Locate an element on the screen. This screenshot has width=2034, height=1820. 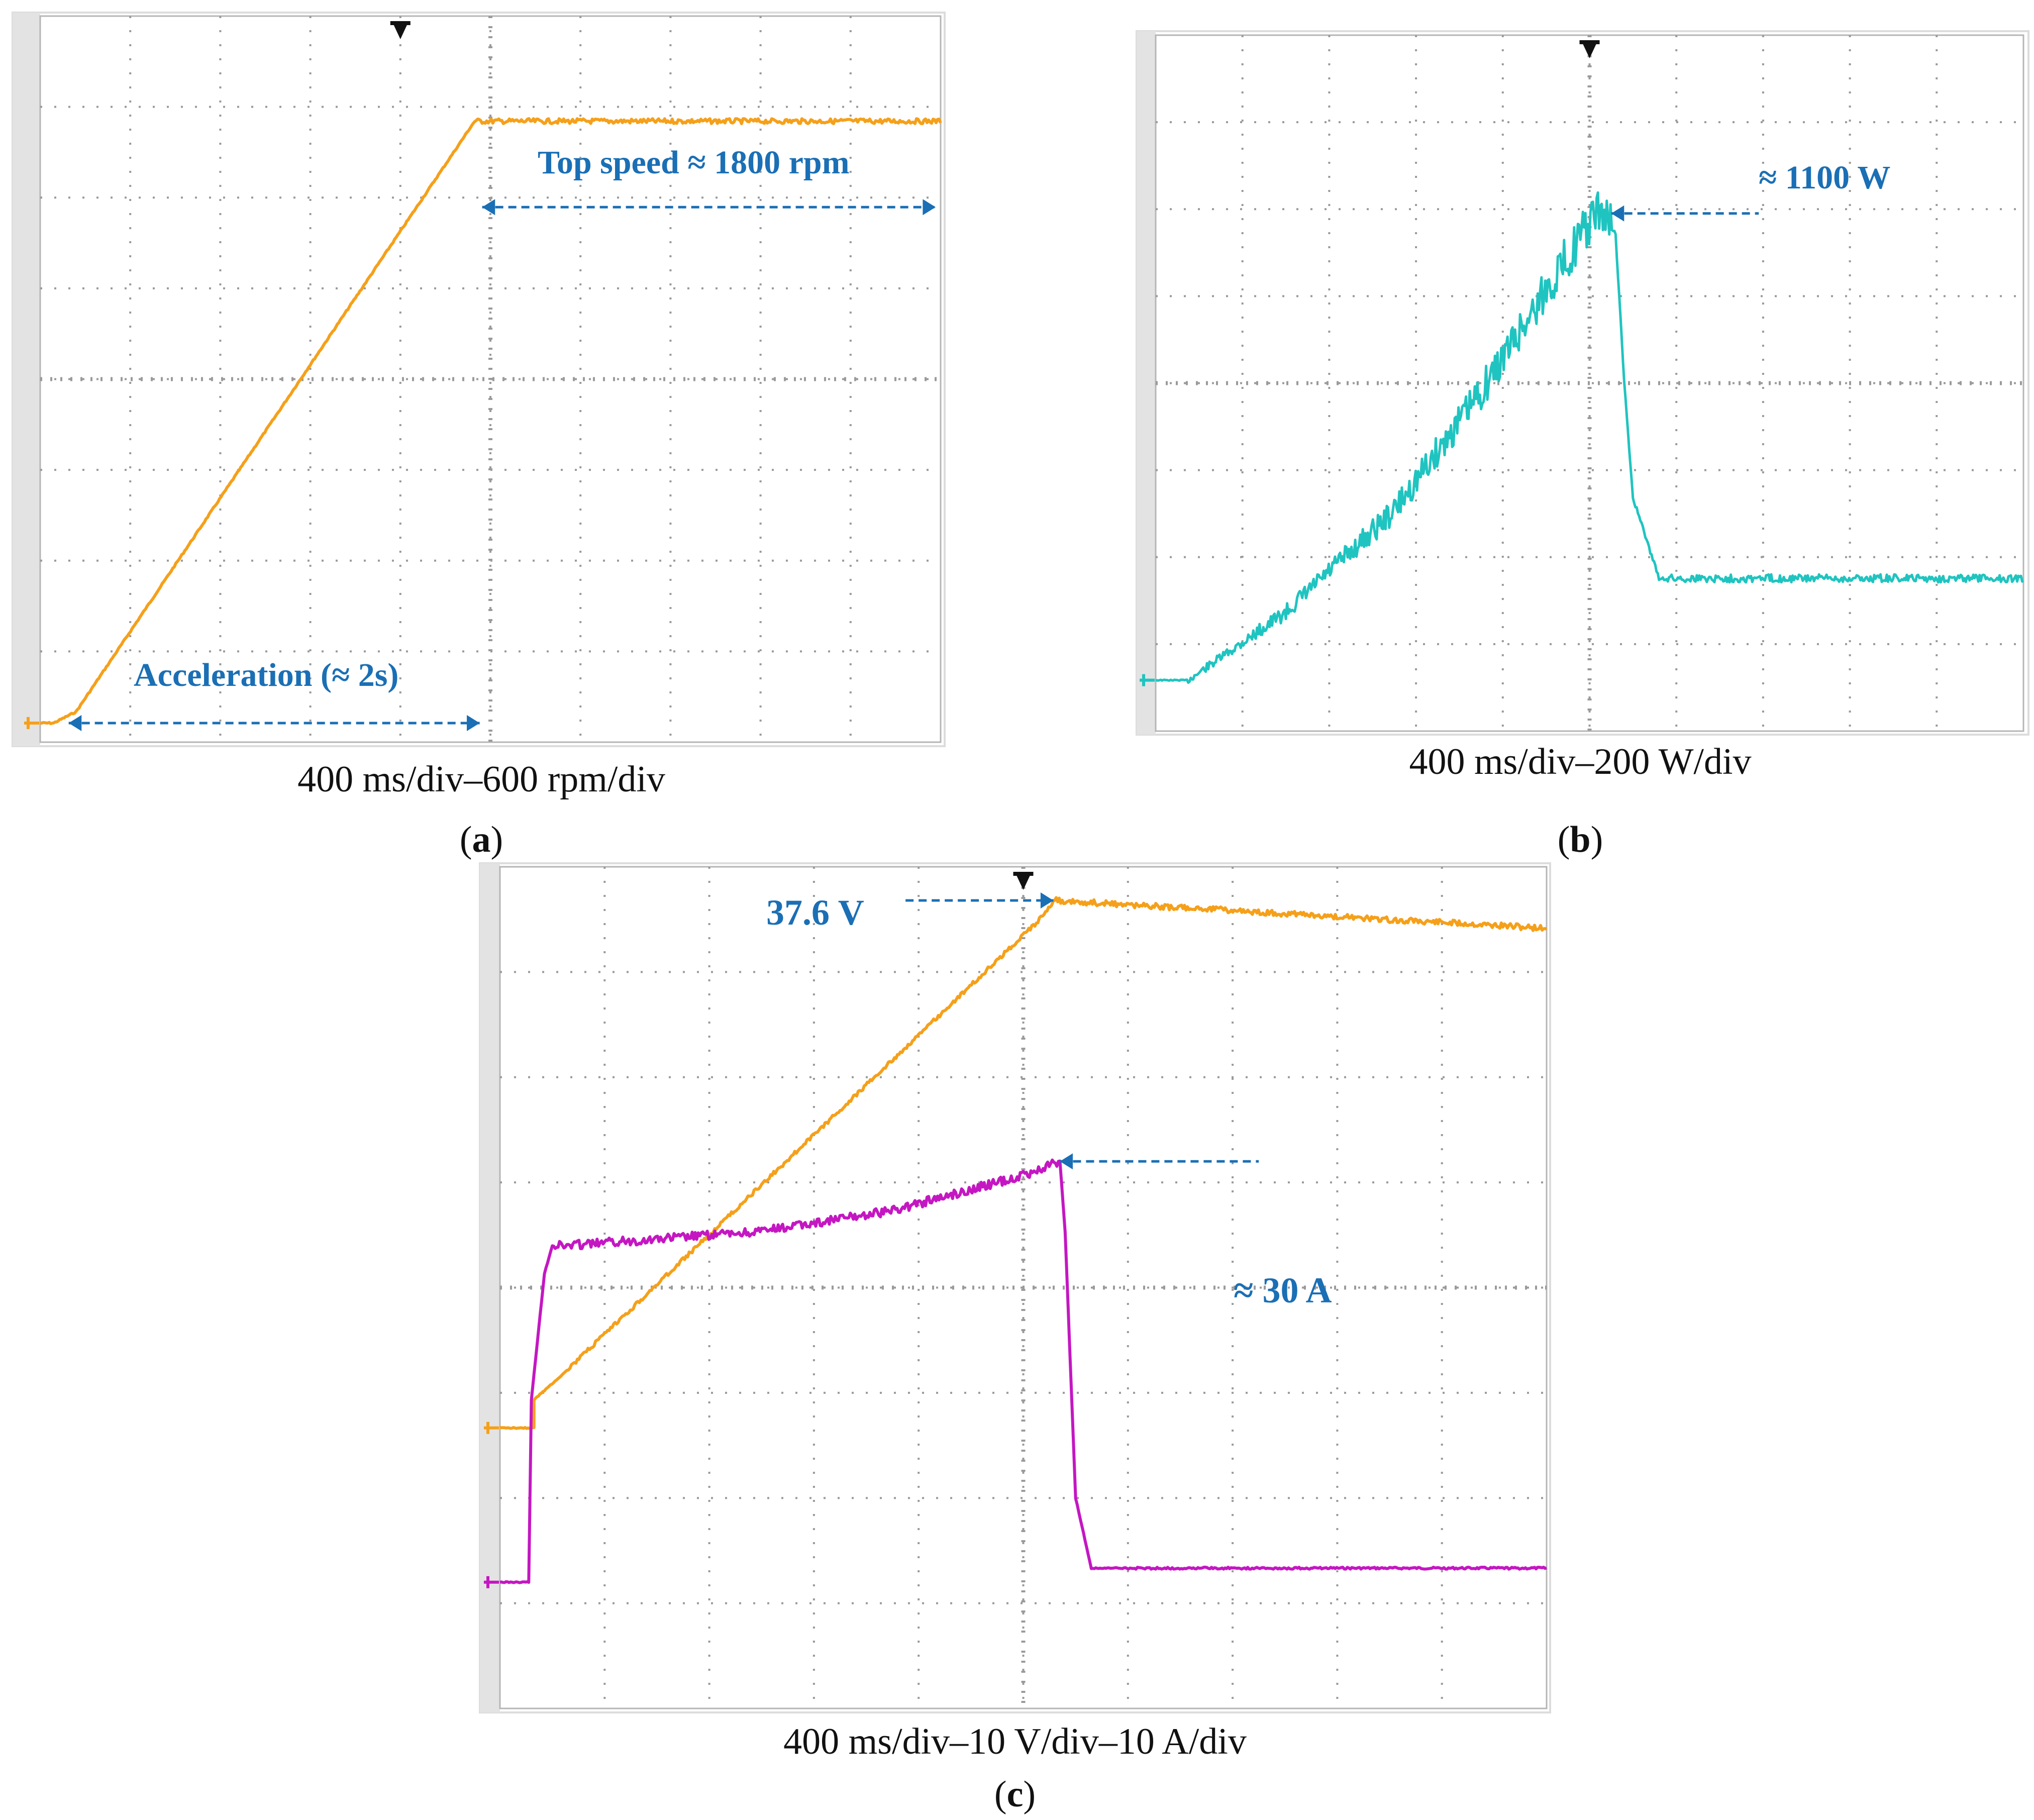
panel-a-label: (a) is located at coordinates (482, 839).